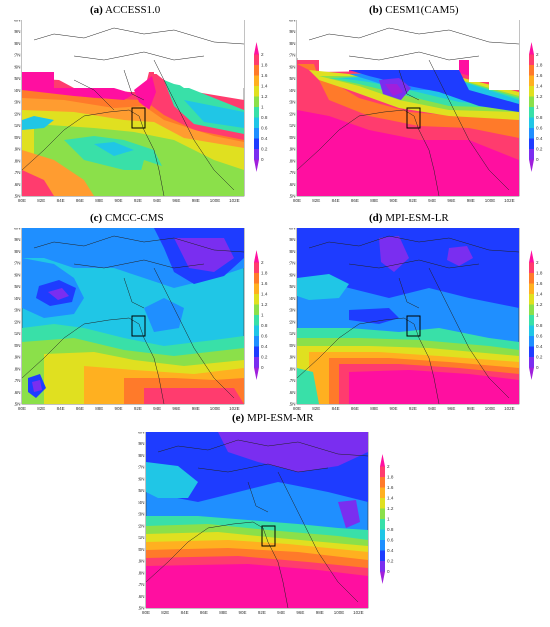  What do you see at coordinates (17, 125) in the screenshot?
I see `lat-tick-label: 21N` at bounding box center [17, 125].